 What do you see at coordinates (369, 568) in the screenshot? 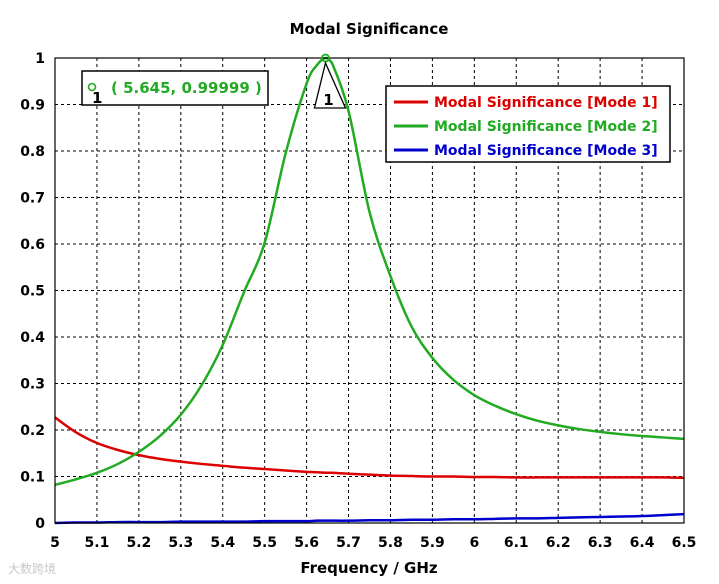
I see `x-axis-label: Frequency / GHz` at bounding box center [369, 568].